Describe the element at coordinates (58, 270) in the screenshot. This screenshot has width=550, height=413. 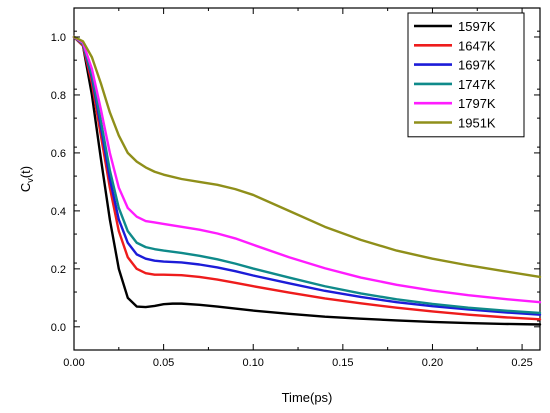
I see `y-tick-label: 0.2` at that location.